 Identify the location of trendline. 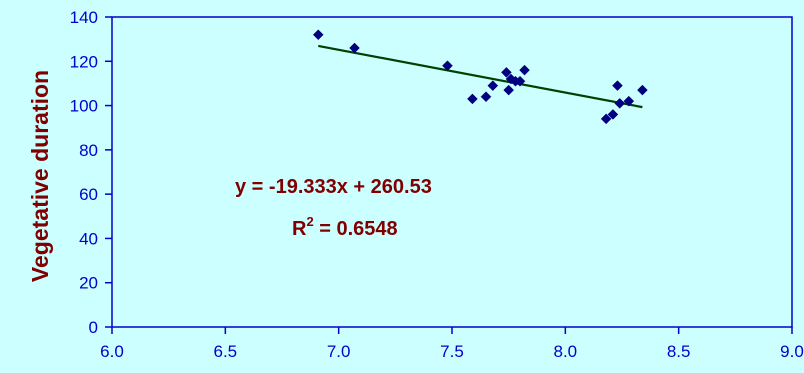
(480, 76).